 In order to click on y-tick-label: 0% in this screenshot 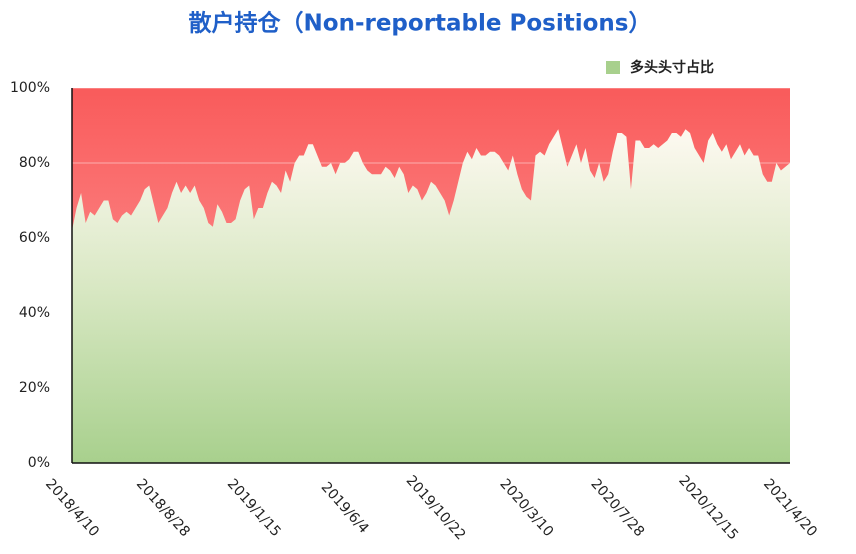, I will do `click(39, 463)`.